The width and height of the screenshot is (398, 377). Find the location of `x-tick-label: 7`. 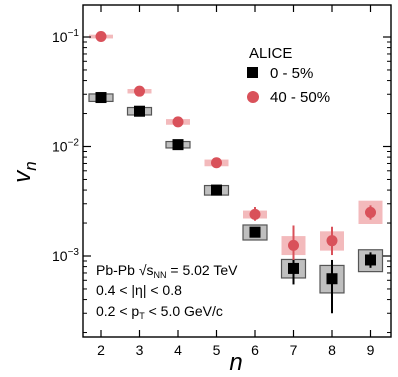

x-tick-label: 7 is located at coordinates (294, 350).